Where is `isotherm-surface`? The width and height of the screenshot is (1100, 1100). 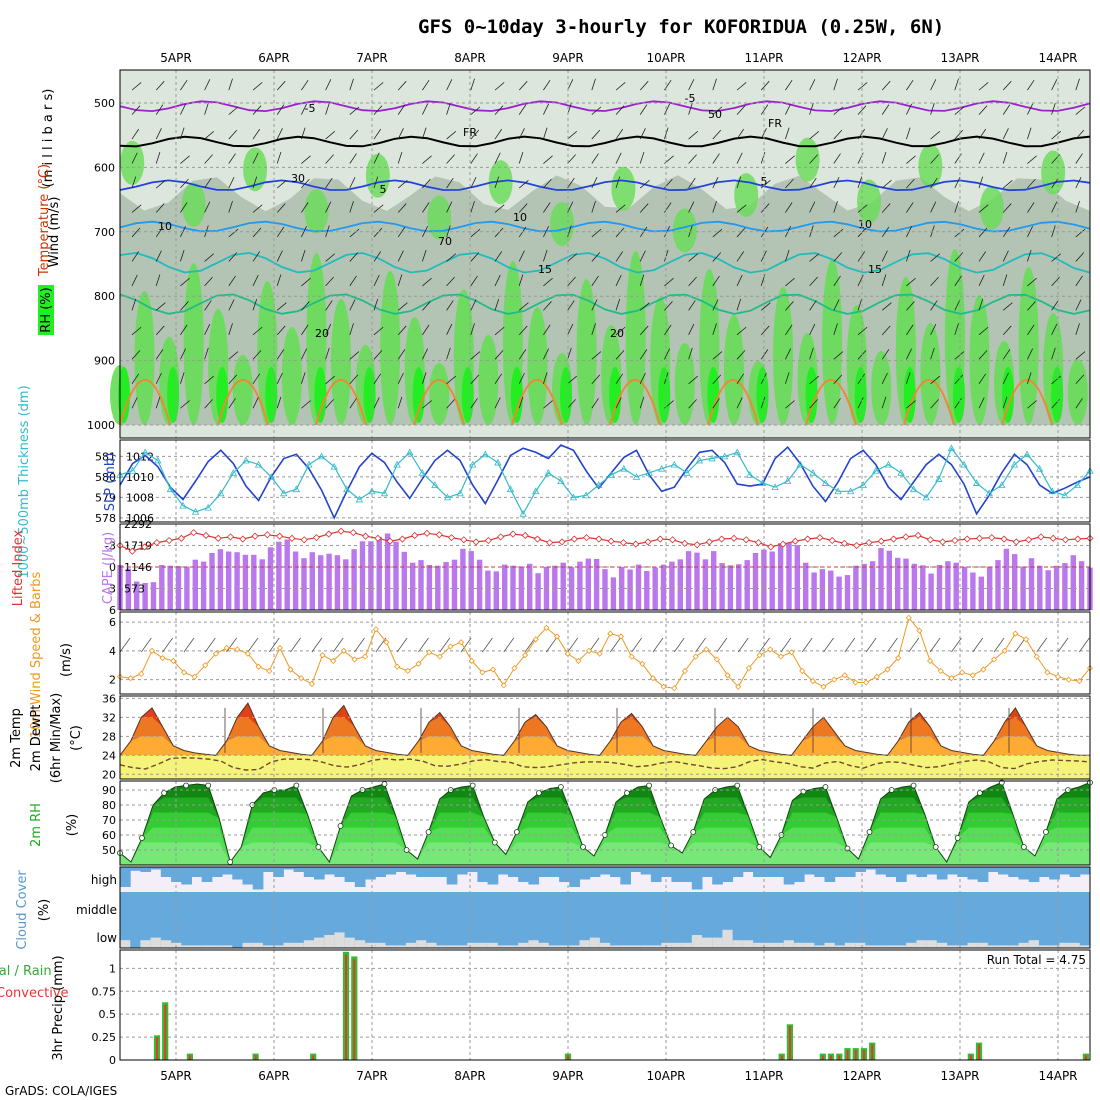
isotherm-surface is located at coordinates (537, 402).